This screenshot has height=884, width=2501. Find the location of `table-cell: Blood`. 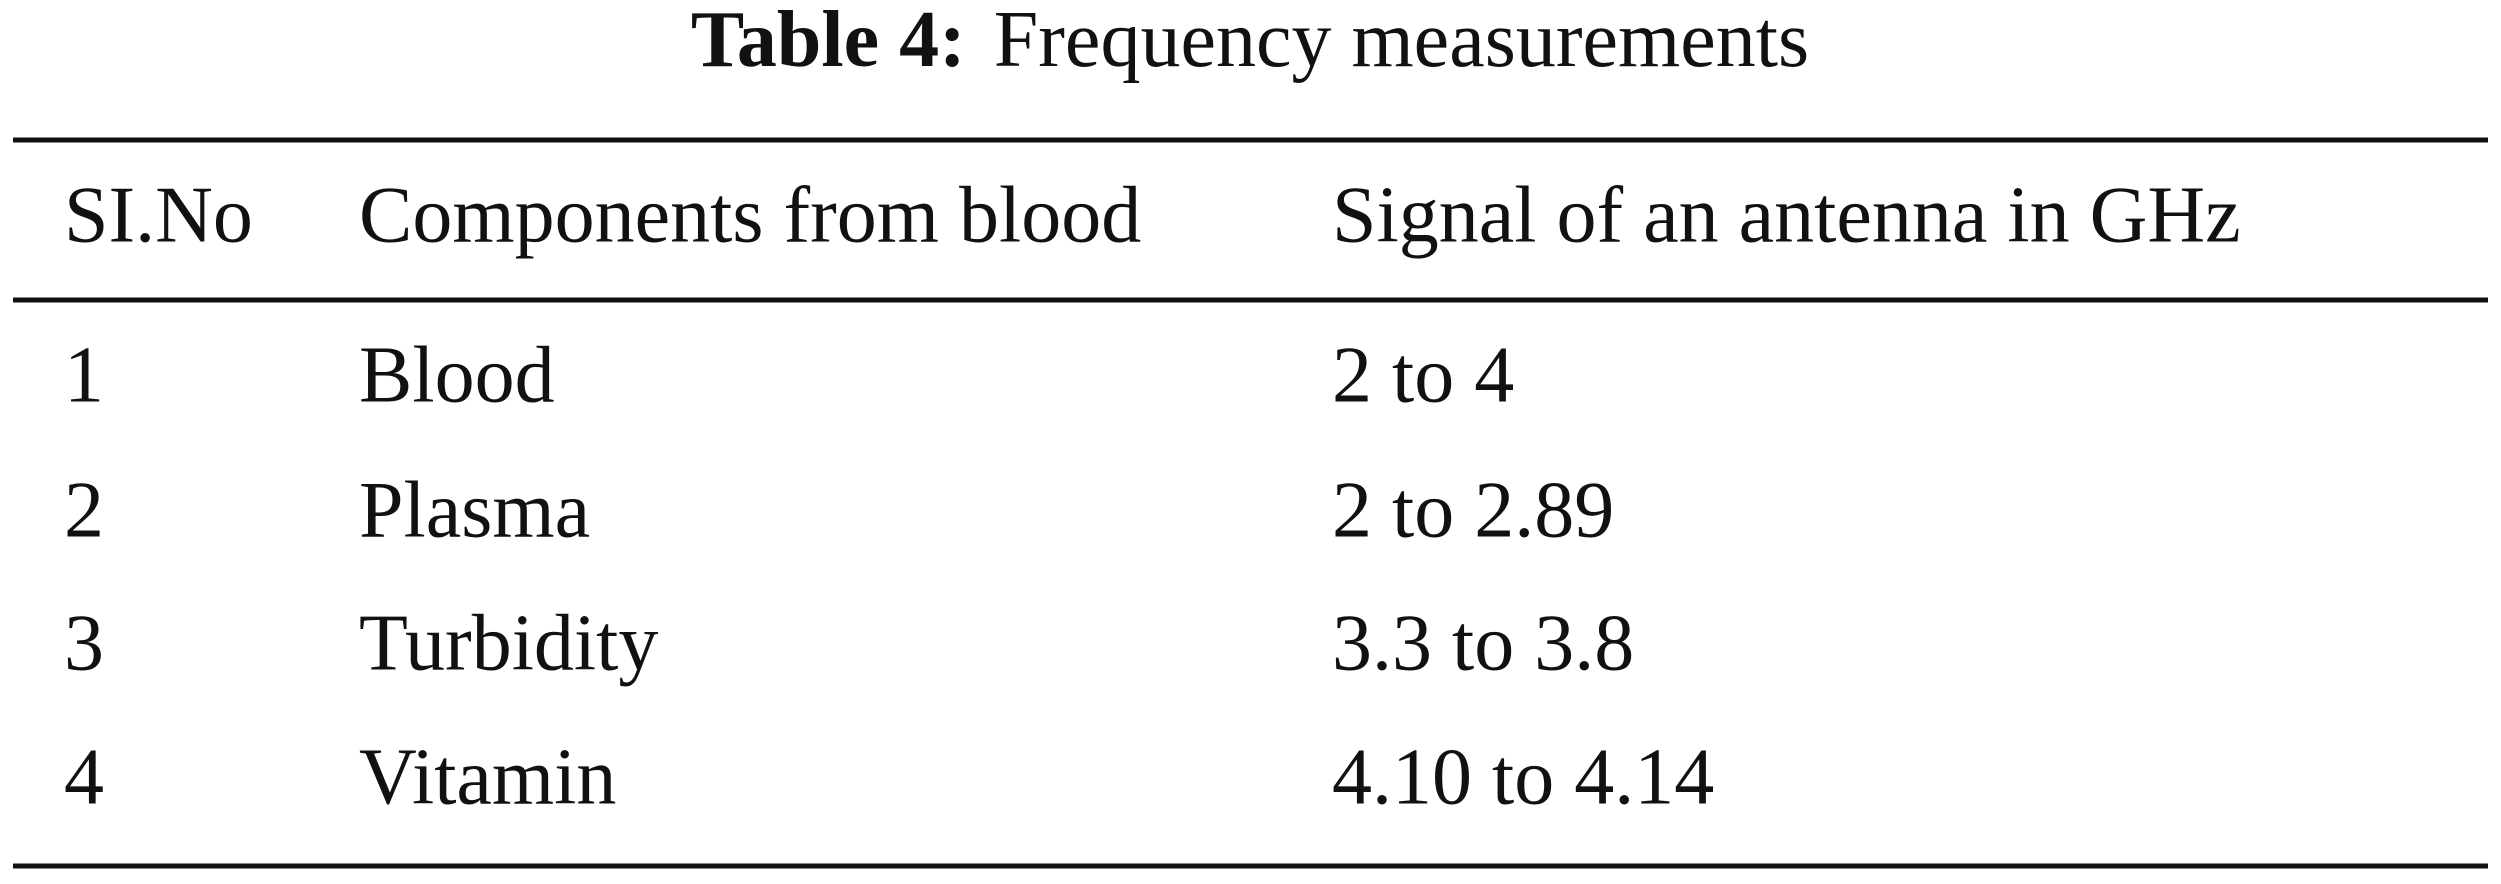

table-cell: Blood is located at coordinates (457, 375).